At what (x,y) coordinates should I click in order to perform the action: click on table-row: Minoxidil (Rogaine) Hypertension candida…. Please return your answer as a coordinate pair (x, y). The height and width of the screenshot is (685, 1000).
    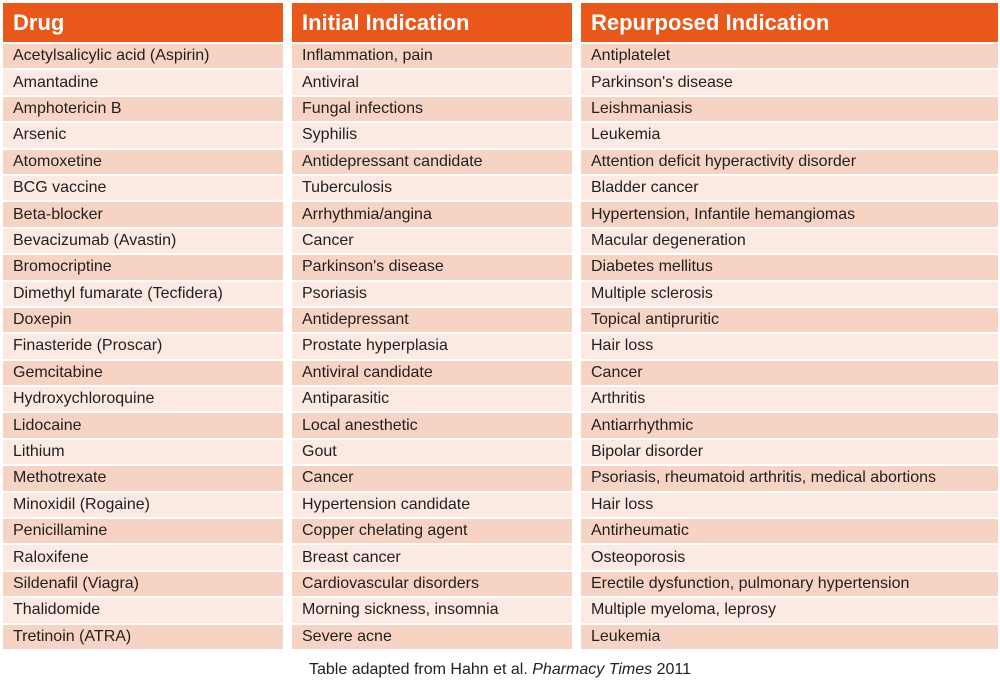
    Looking at the image, I should click on (500, 506).